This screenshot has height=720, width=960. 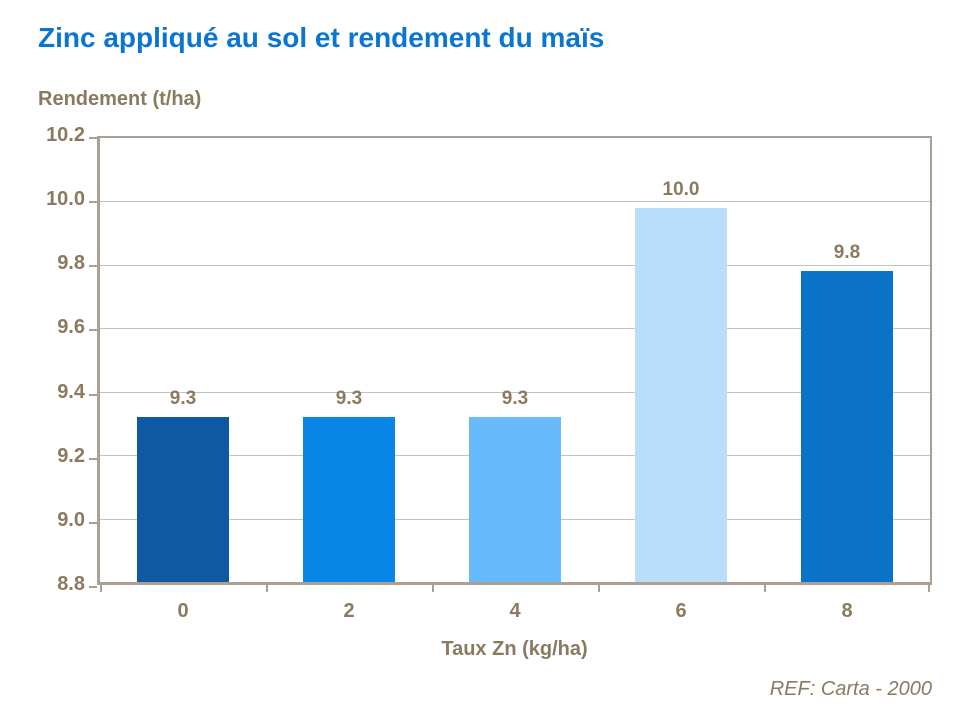 I want to click on y-tick-label: 10.2, so click(x=65, y=135).